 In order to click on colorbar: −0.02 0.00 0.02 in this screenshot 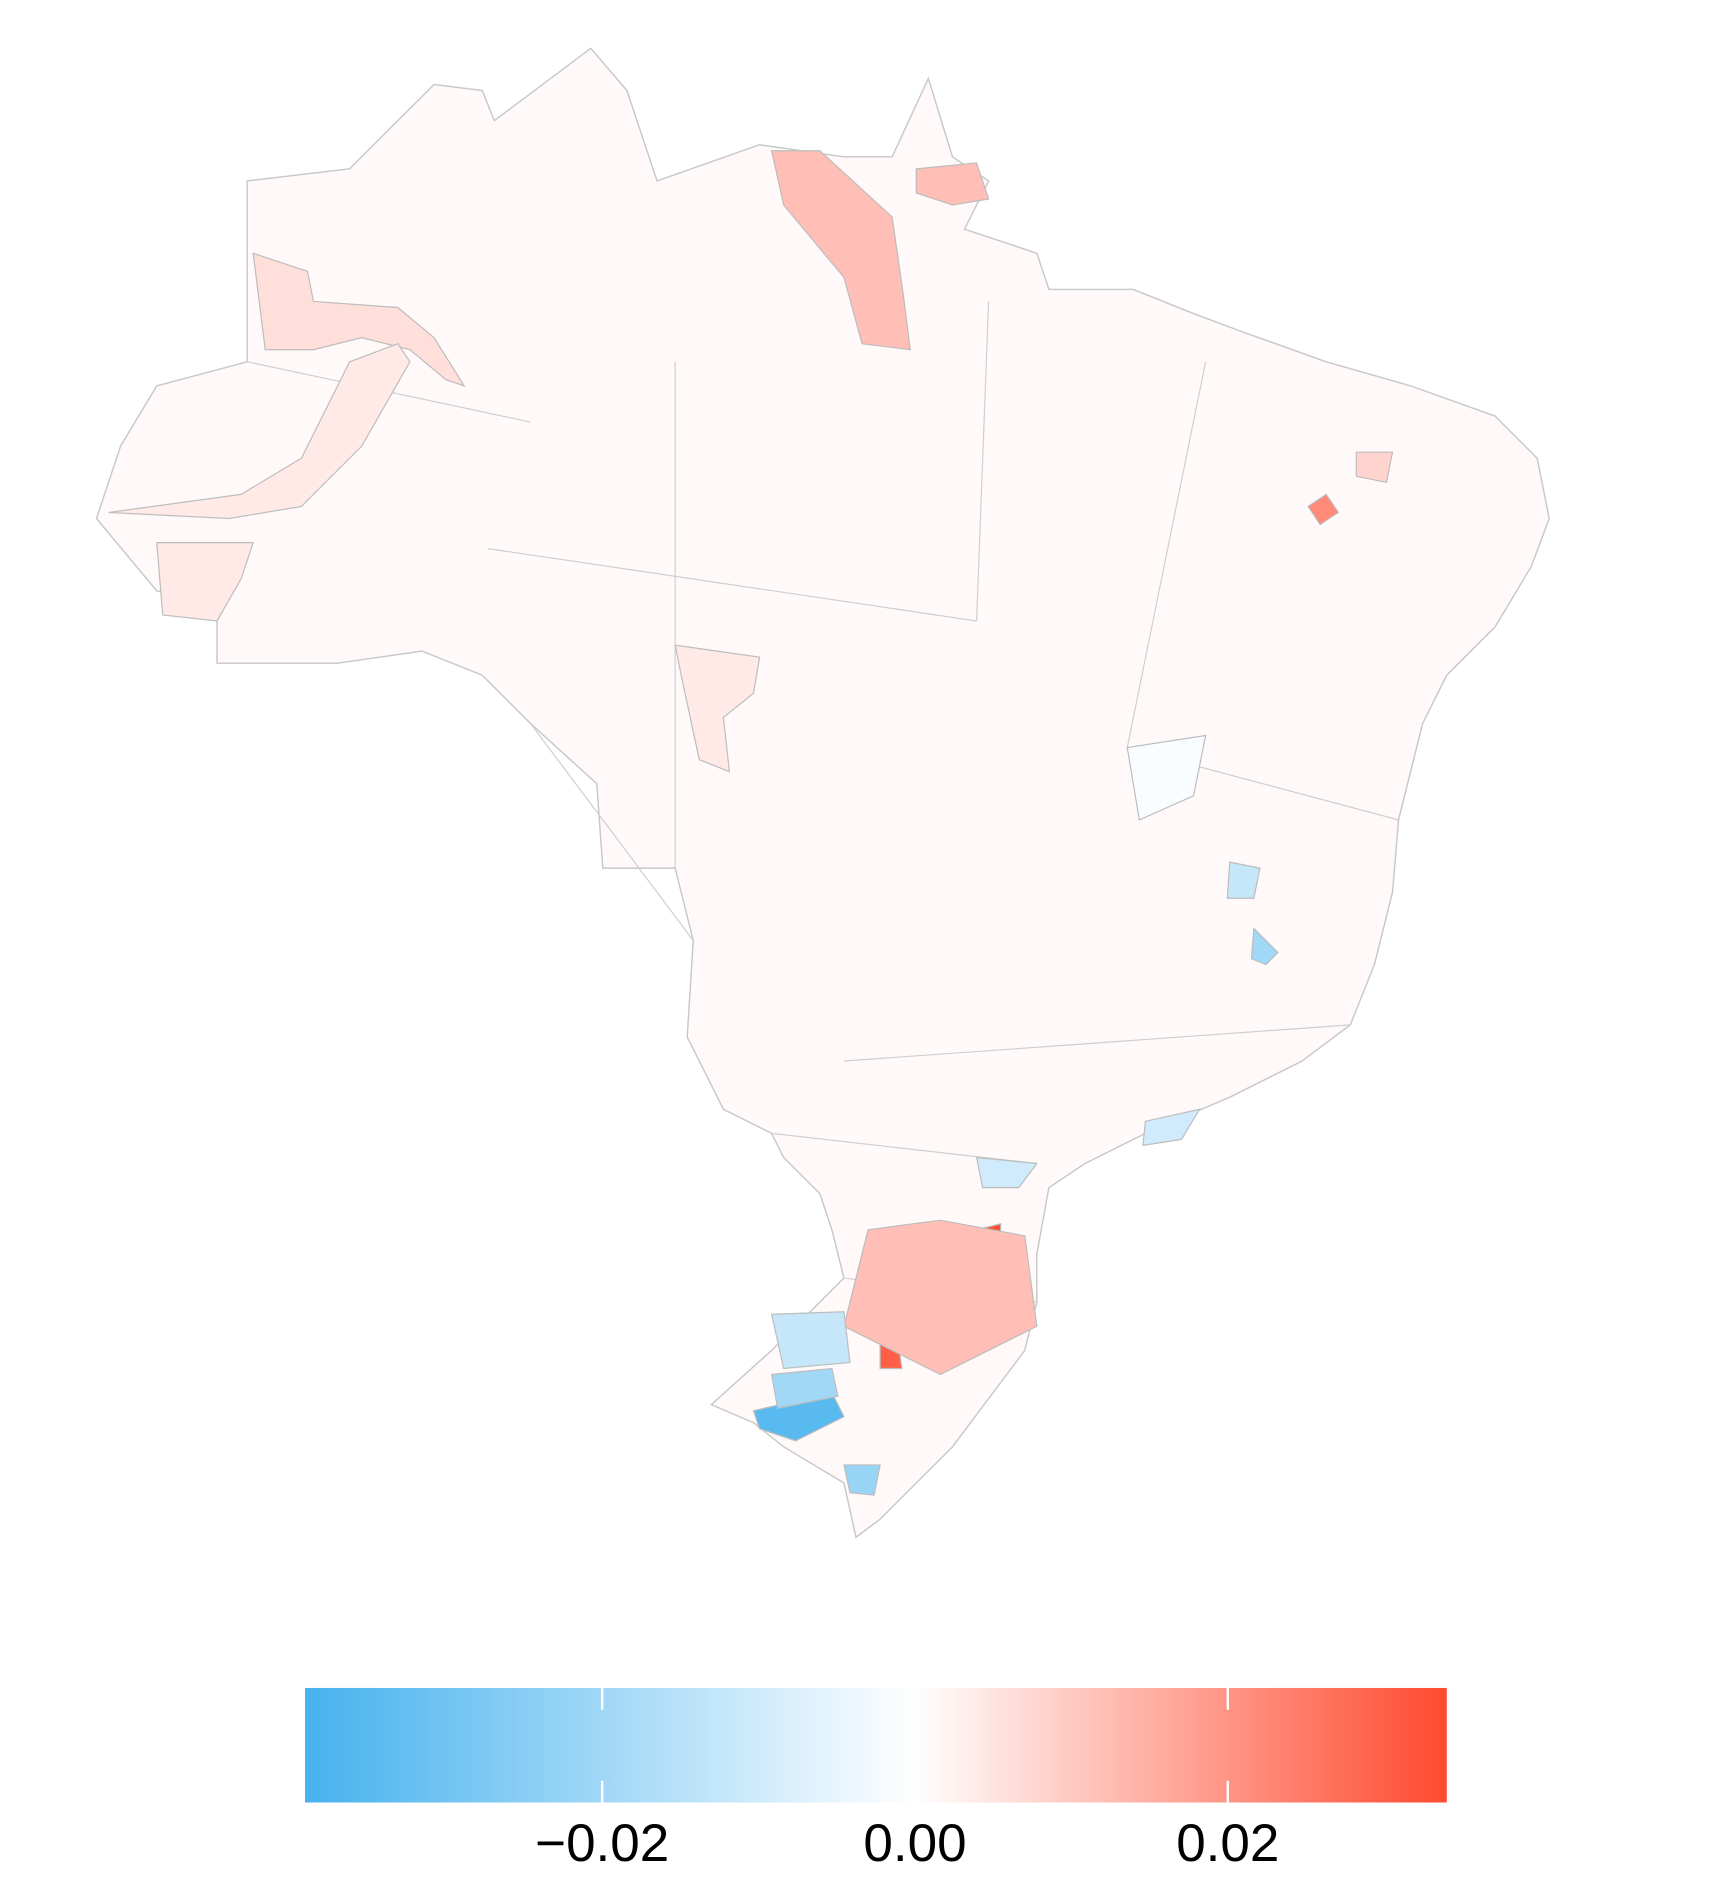, I will do `click(876, 1780)`.